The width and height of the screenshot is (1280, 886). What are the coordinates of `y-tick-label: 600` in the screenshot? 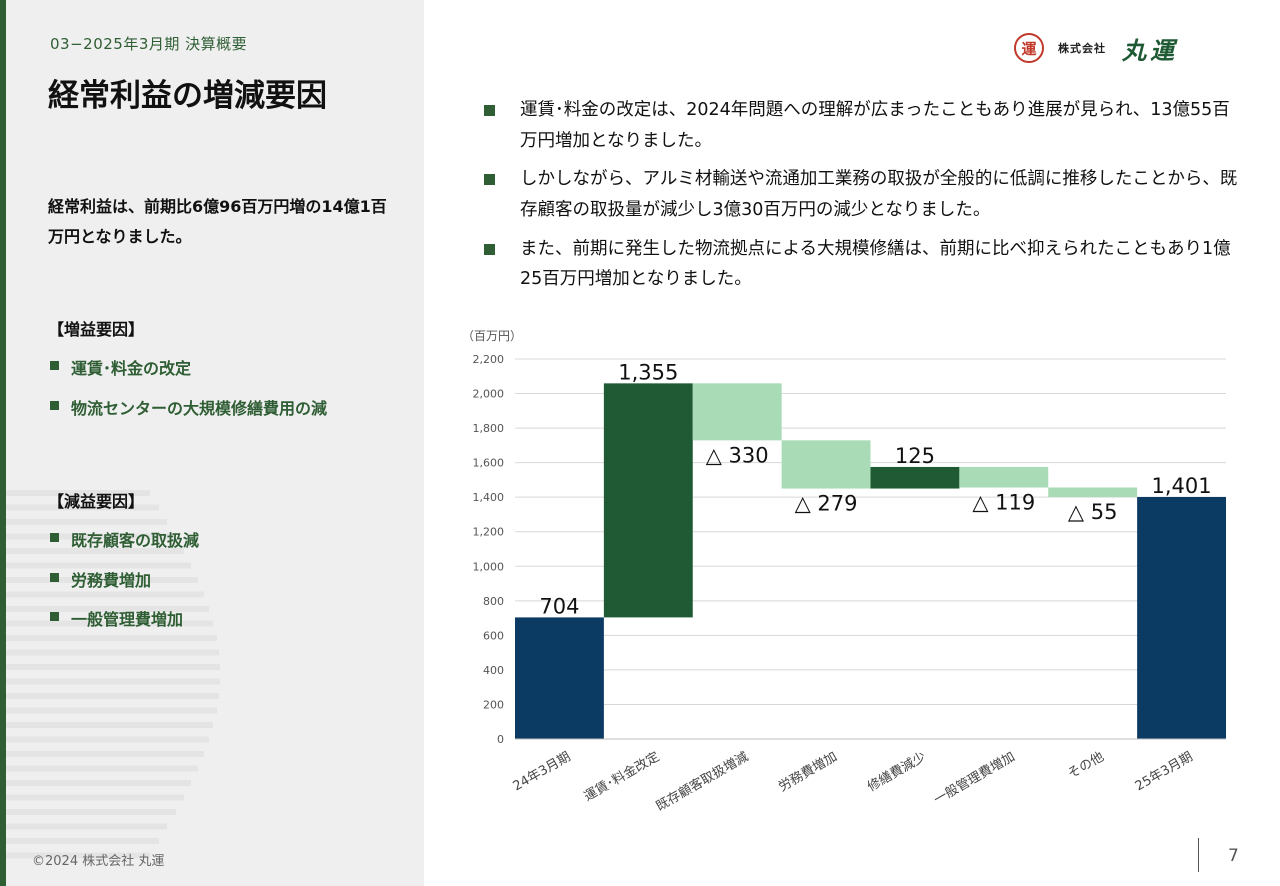 It's located at (493, 635).